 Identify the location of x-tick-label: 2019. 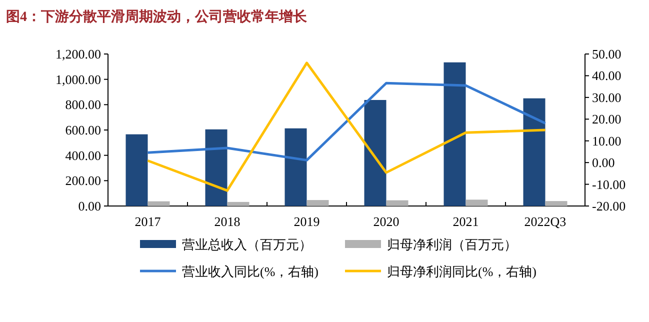
(307, 221).